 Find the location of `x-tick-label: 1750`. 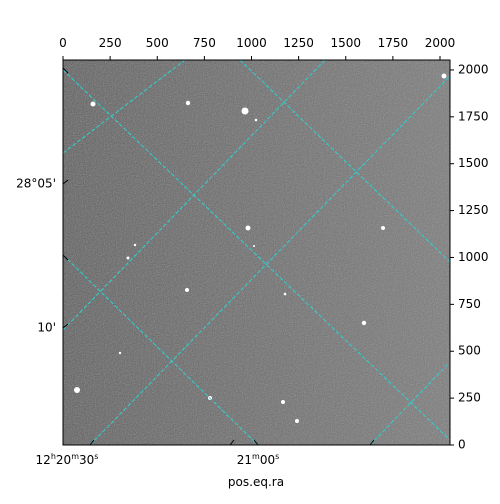

x-tick-label: 1750 is located at coordinates (393, 43).